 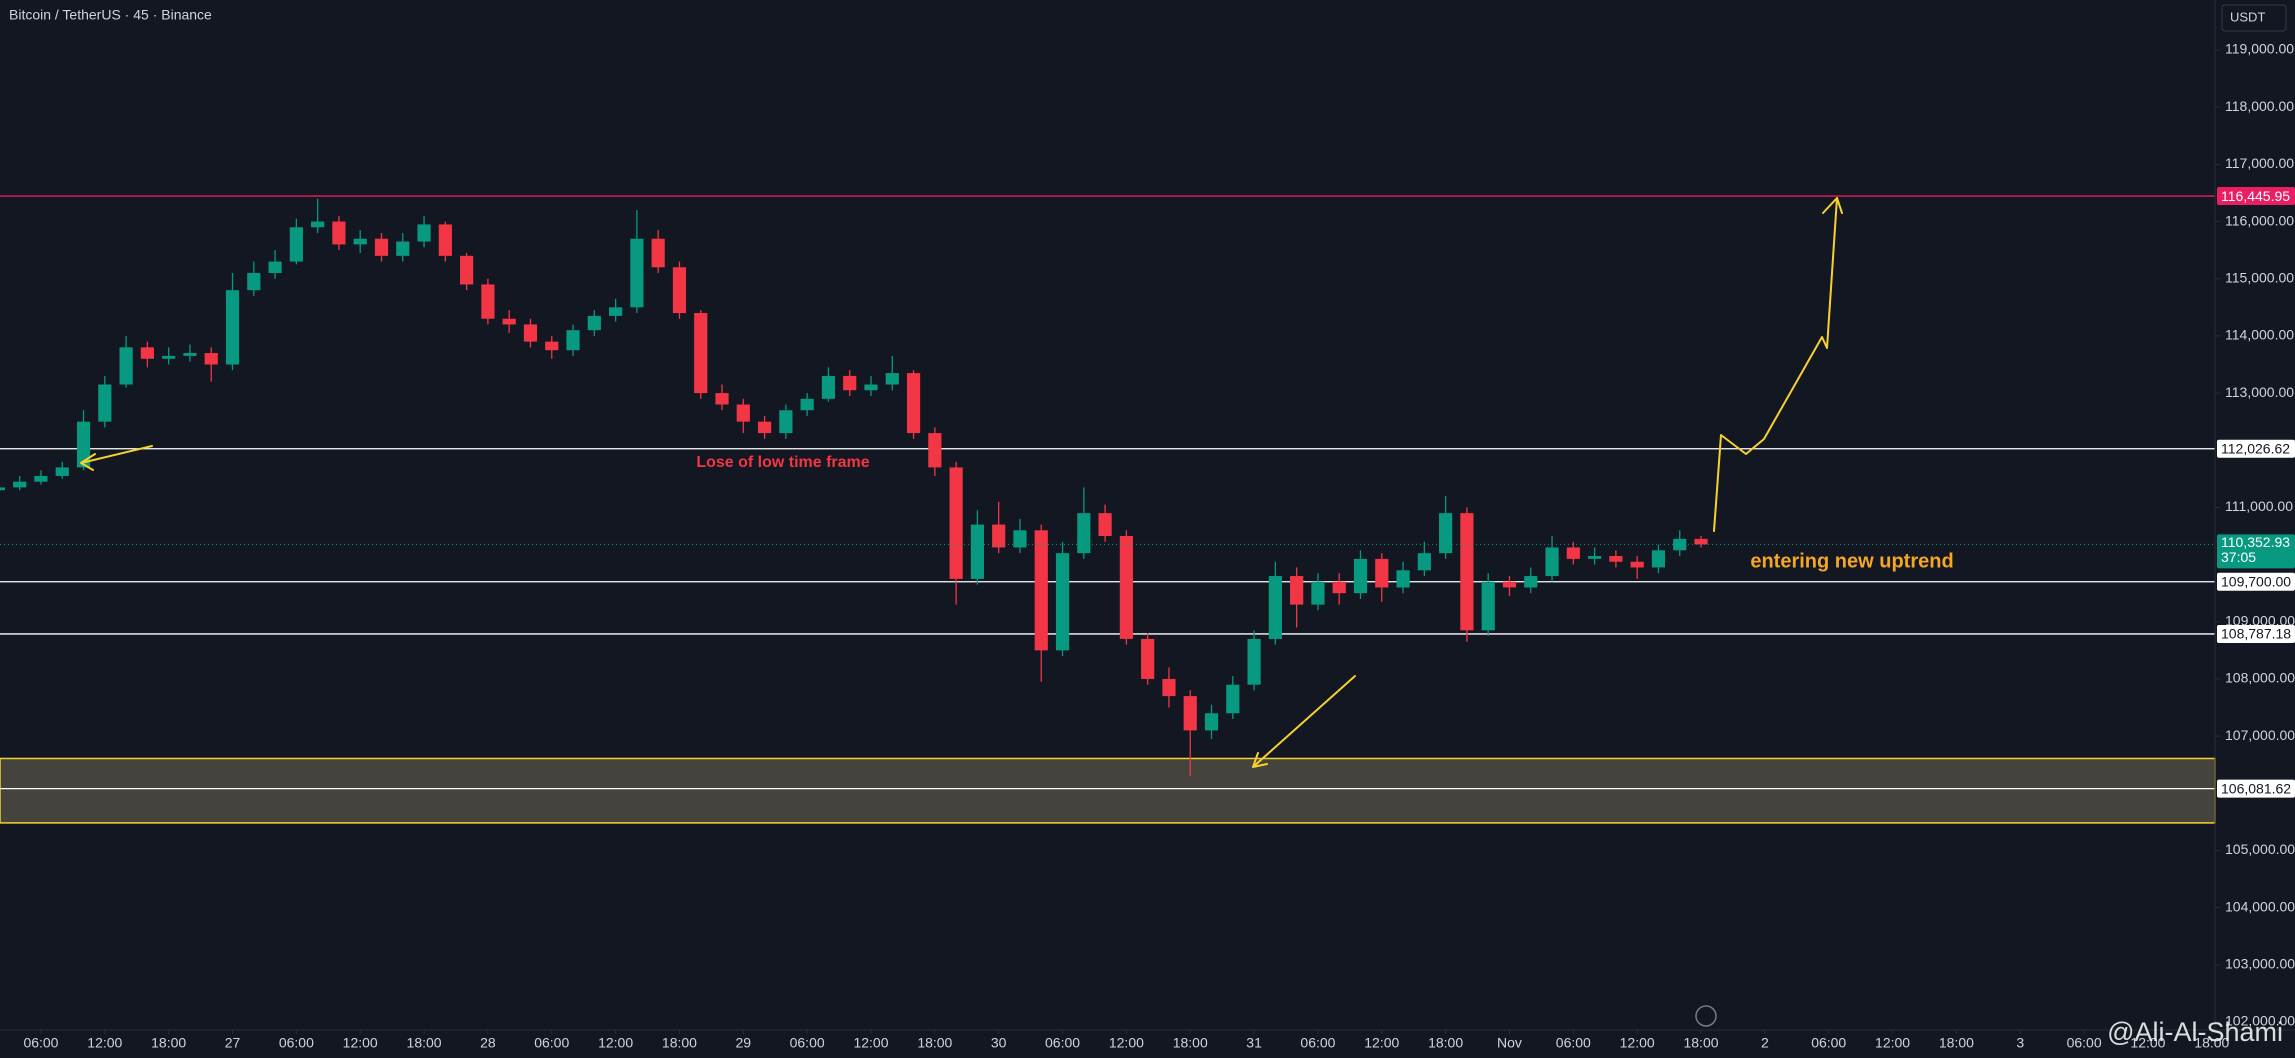 I want to click on zone, so click(x=1108, y=790).